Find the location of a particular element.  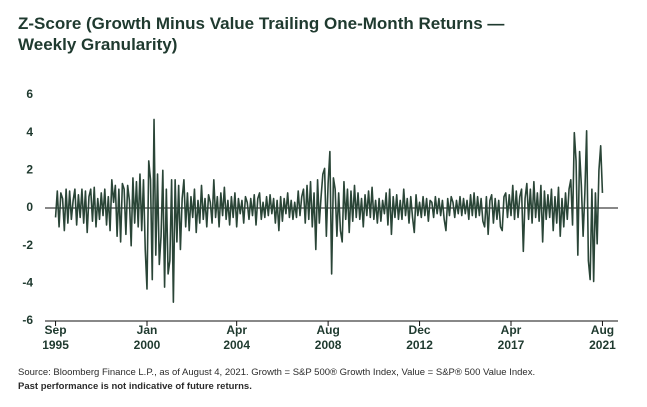

x-tick-label: Aug 2008 is located at coordinates (328, 337).